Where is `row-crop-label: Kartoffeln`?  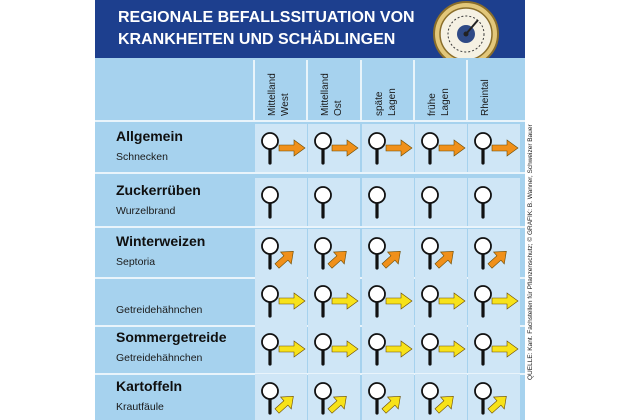
row-crop-label: Kartoffeln is located at coordinates (149, 386).